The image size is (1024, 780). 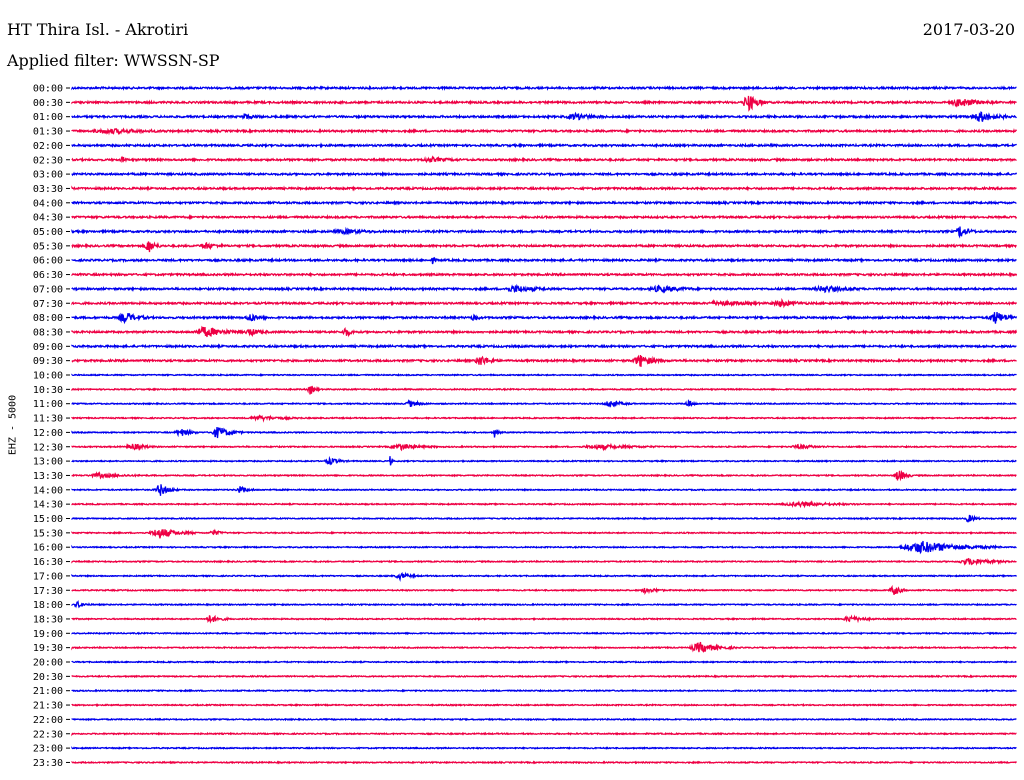 What do you see at coordinates (48, 576) in the screenshot?
I see `row-time-label: 17:00` at bounding box center [48, 576].